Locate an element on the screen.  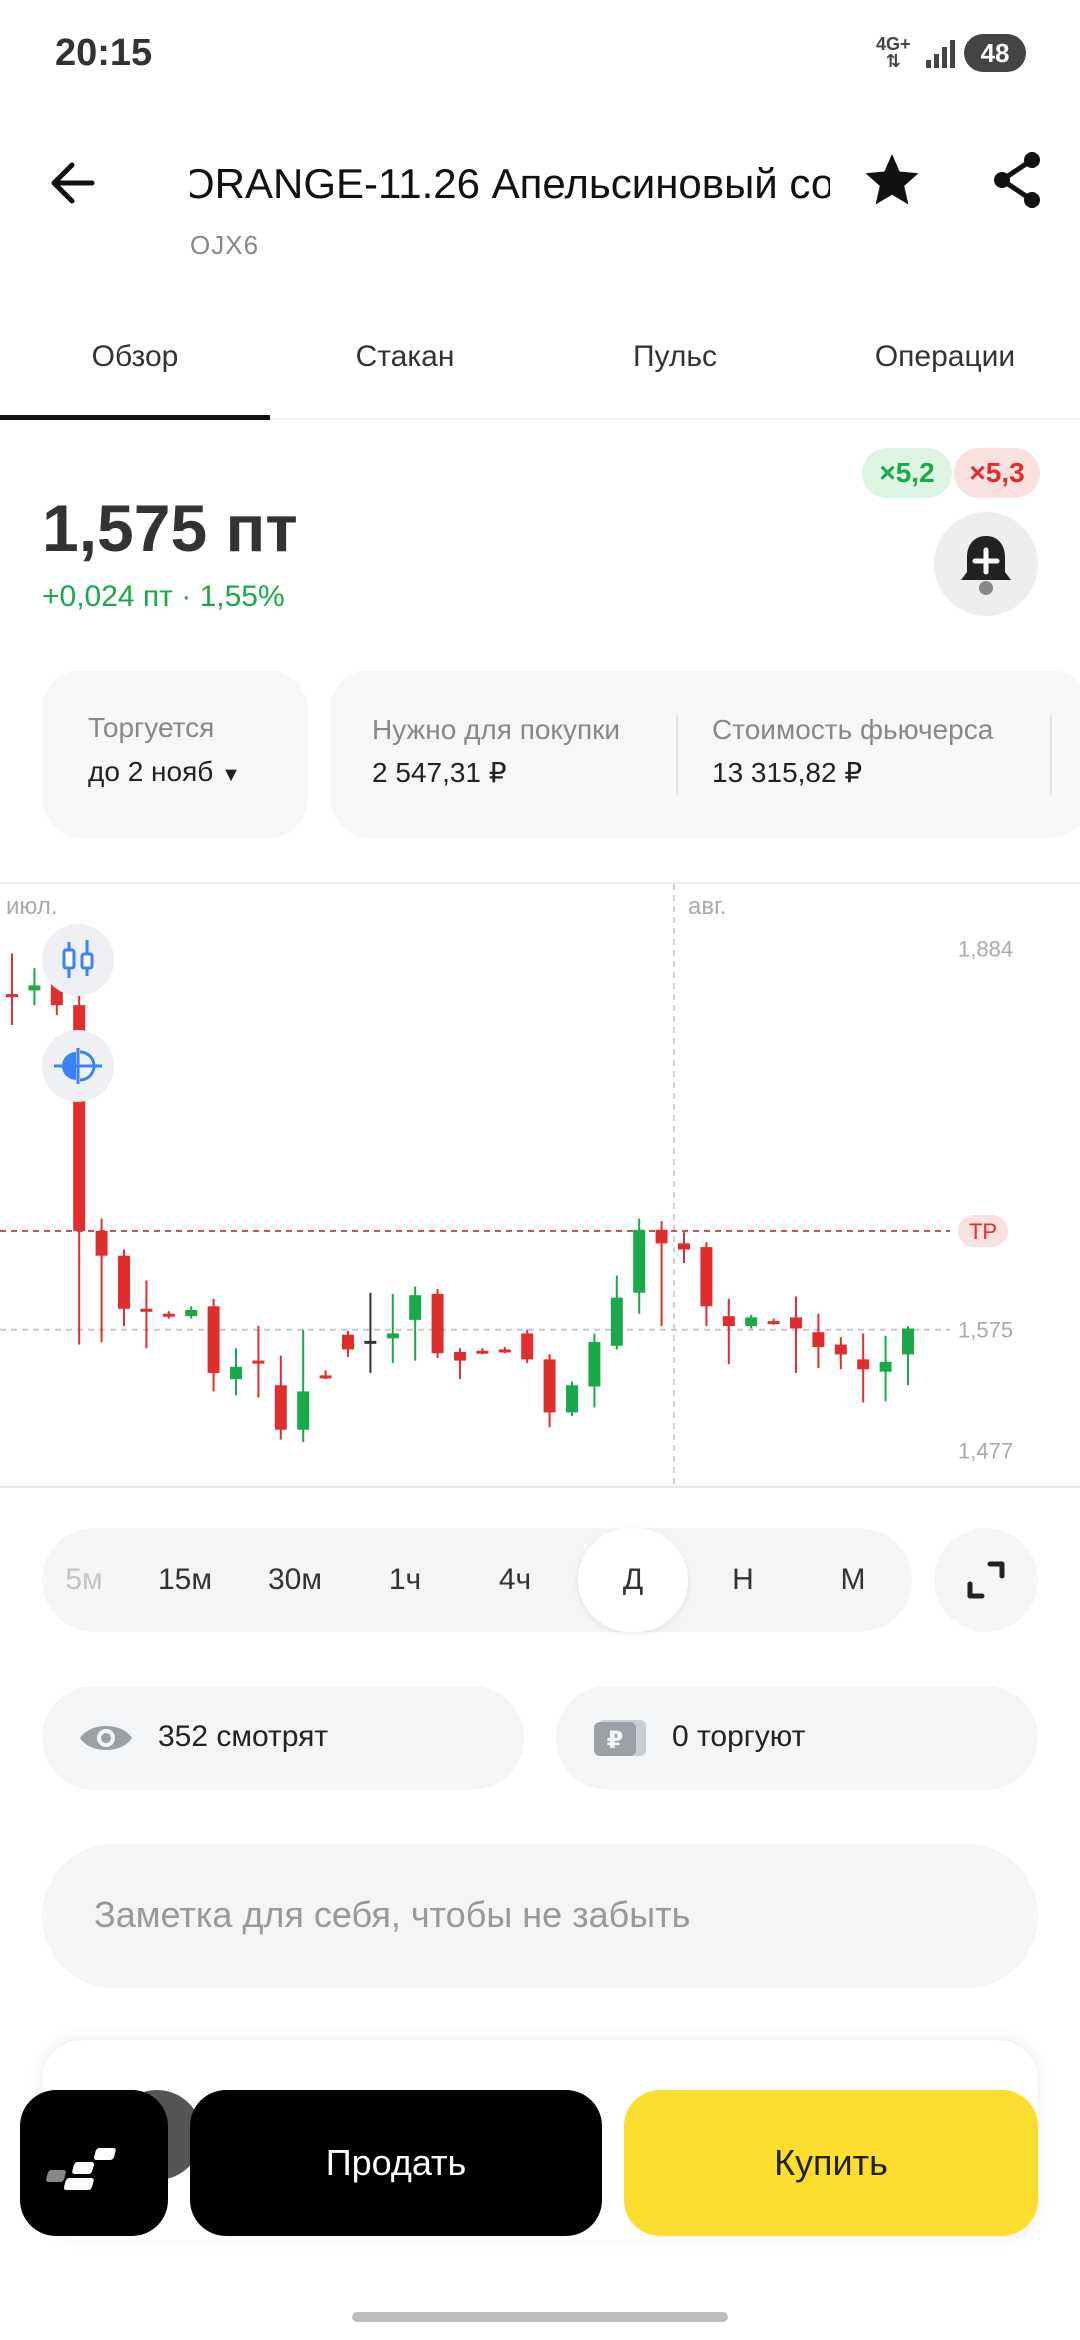
traders-text: 0 торгуют is located at coordinates (738, 1737).